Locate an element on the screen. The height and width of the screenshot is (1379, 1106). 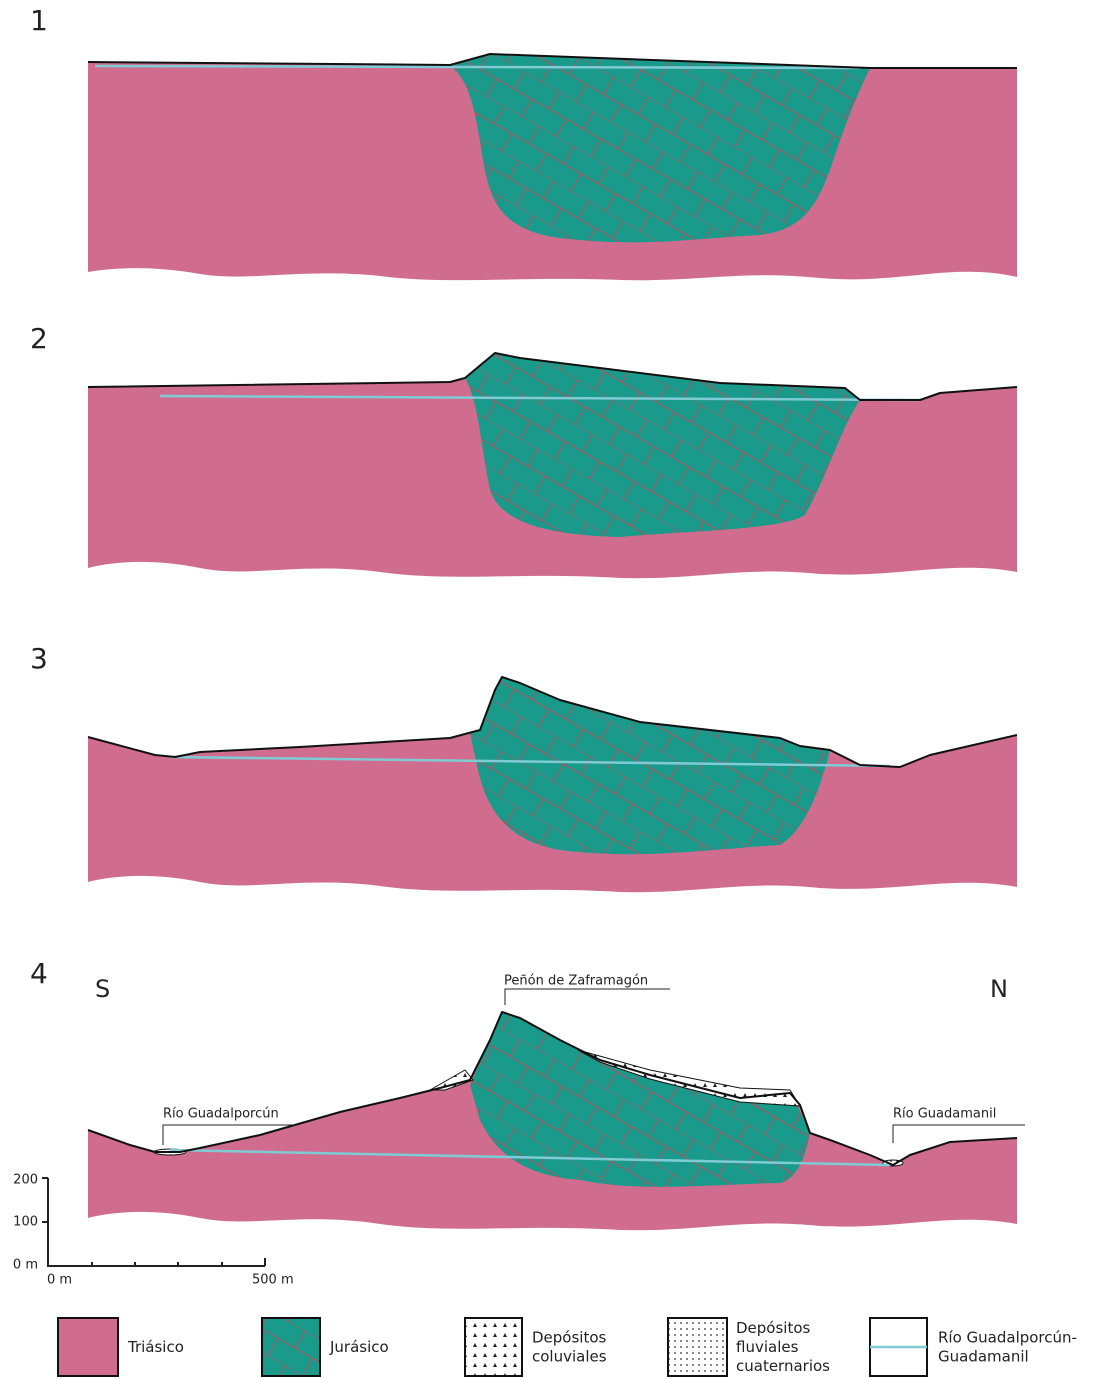
legend-line: Jurásico is located at coordinates (359, 1347).